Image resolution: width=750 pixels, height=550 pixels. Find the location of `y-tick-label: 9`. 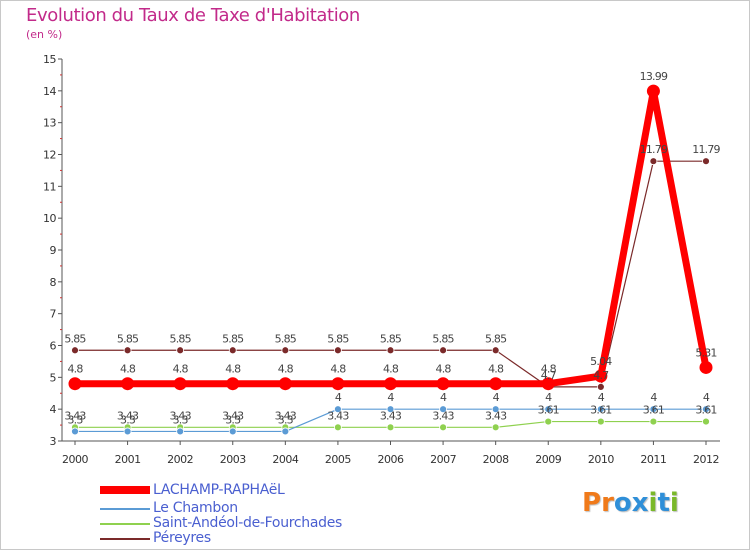

y-tick-label: 9 is located at coordinates (53, 250).